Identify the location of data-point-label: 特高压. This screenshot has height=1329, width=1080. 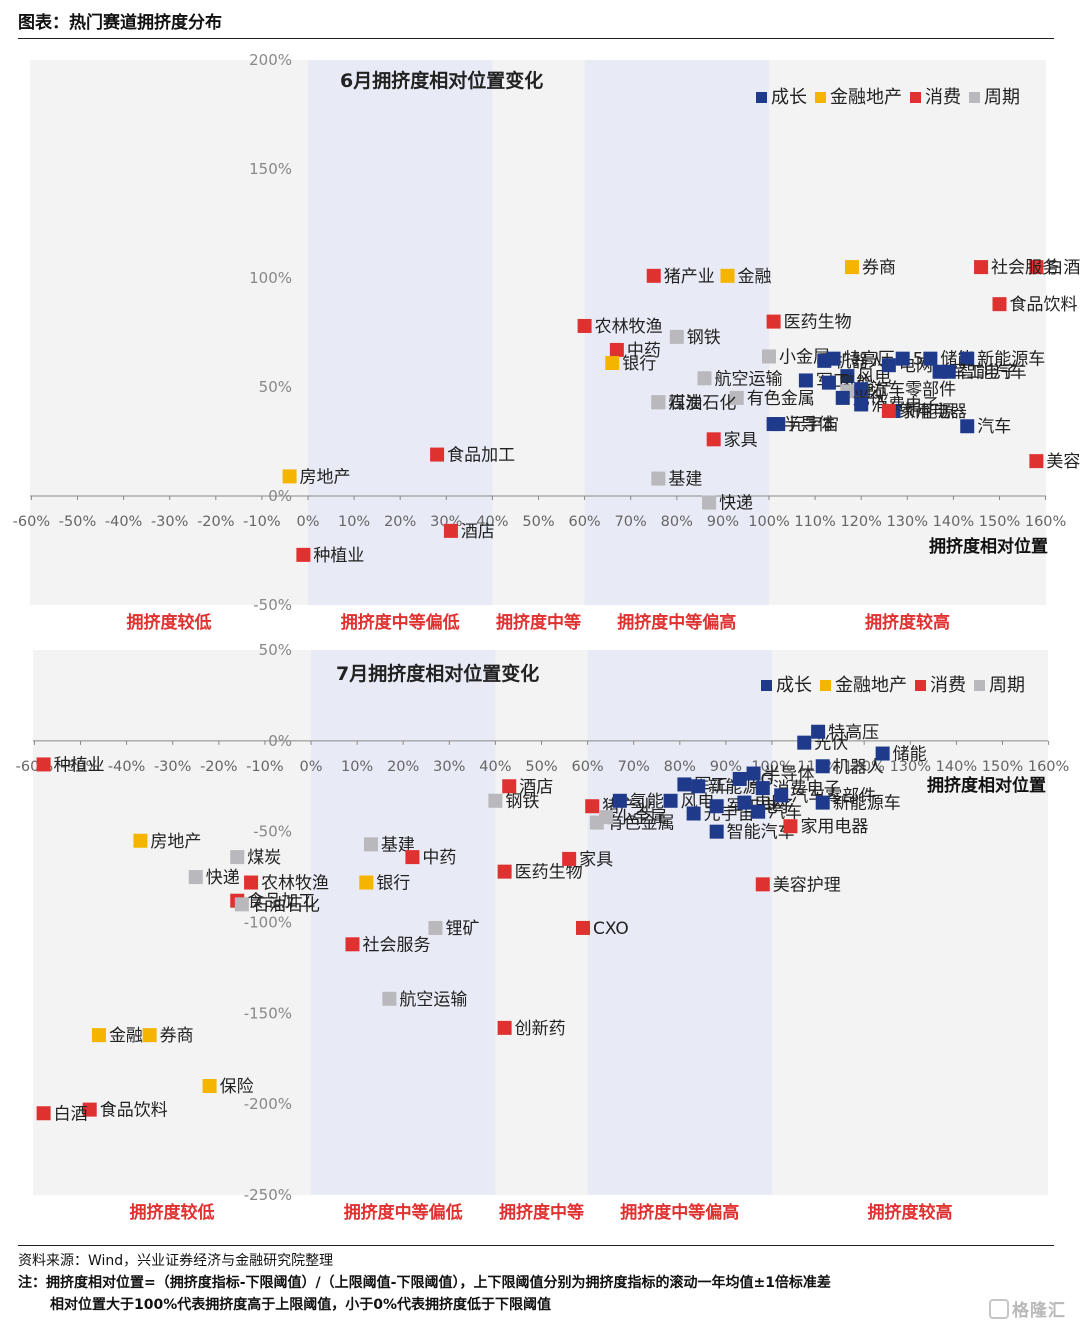
(853, 733).